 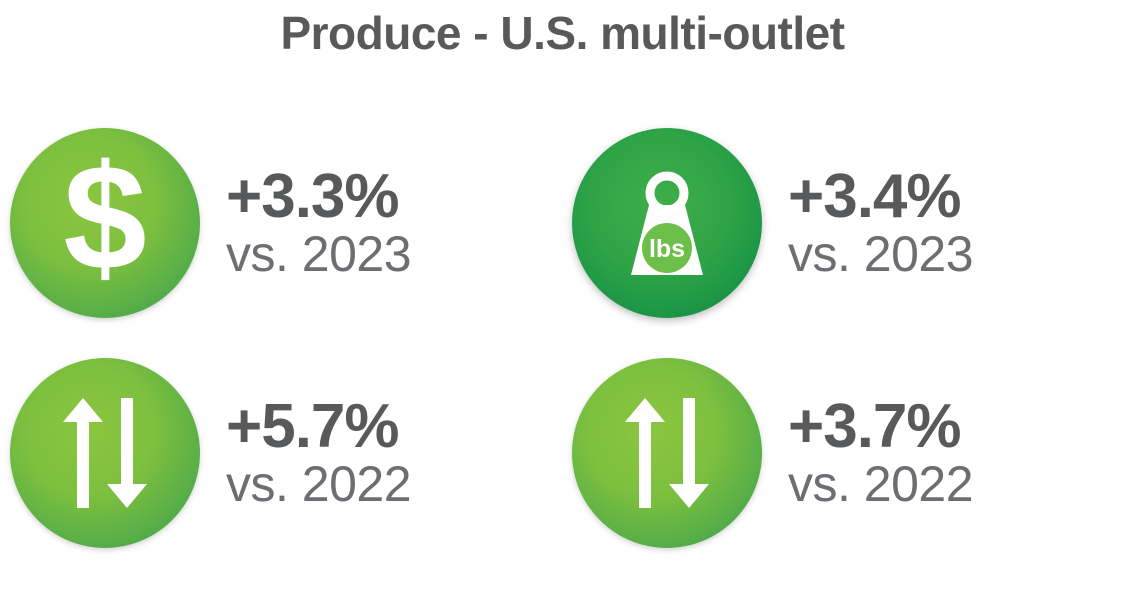 I want to click on page-title: Produce - U.S. multi-outlet, so click(x=562, y=33).